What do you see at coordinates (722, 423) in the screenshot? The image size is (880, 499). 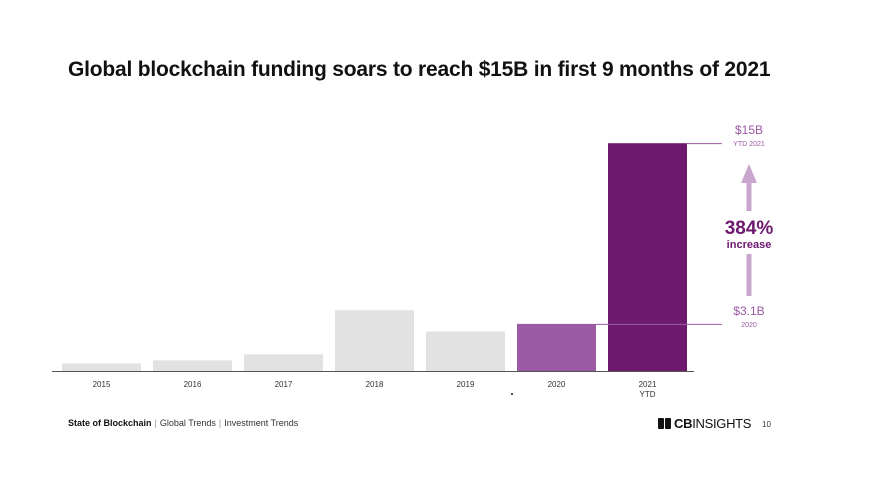 I see `logo-text-rest: INSIGHTS` at bounding box center [722, 423].